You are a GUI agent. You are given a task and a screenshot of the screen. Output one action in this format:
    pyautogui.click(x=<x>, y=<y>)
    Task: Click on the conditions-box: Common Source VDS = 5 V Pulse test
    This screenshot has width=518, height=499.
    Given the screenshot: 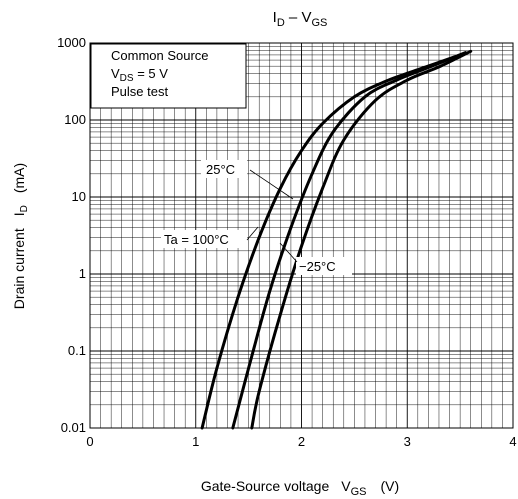 What is the action you would take?
    pyautogui.click(x=168, y=76)
    